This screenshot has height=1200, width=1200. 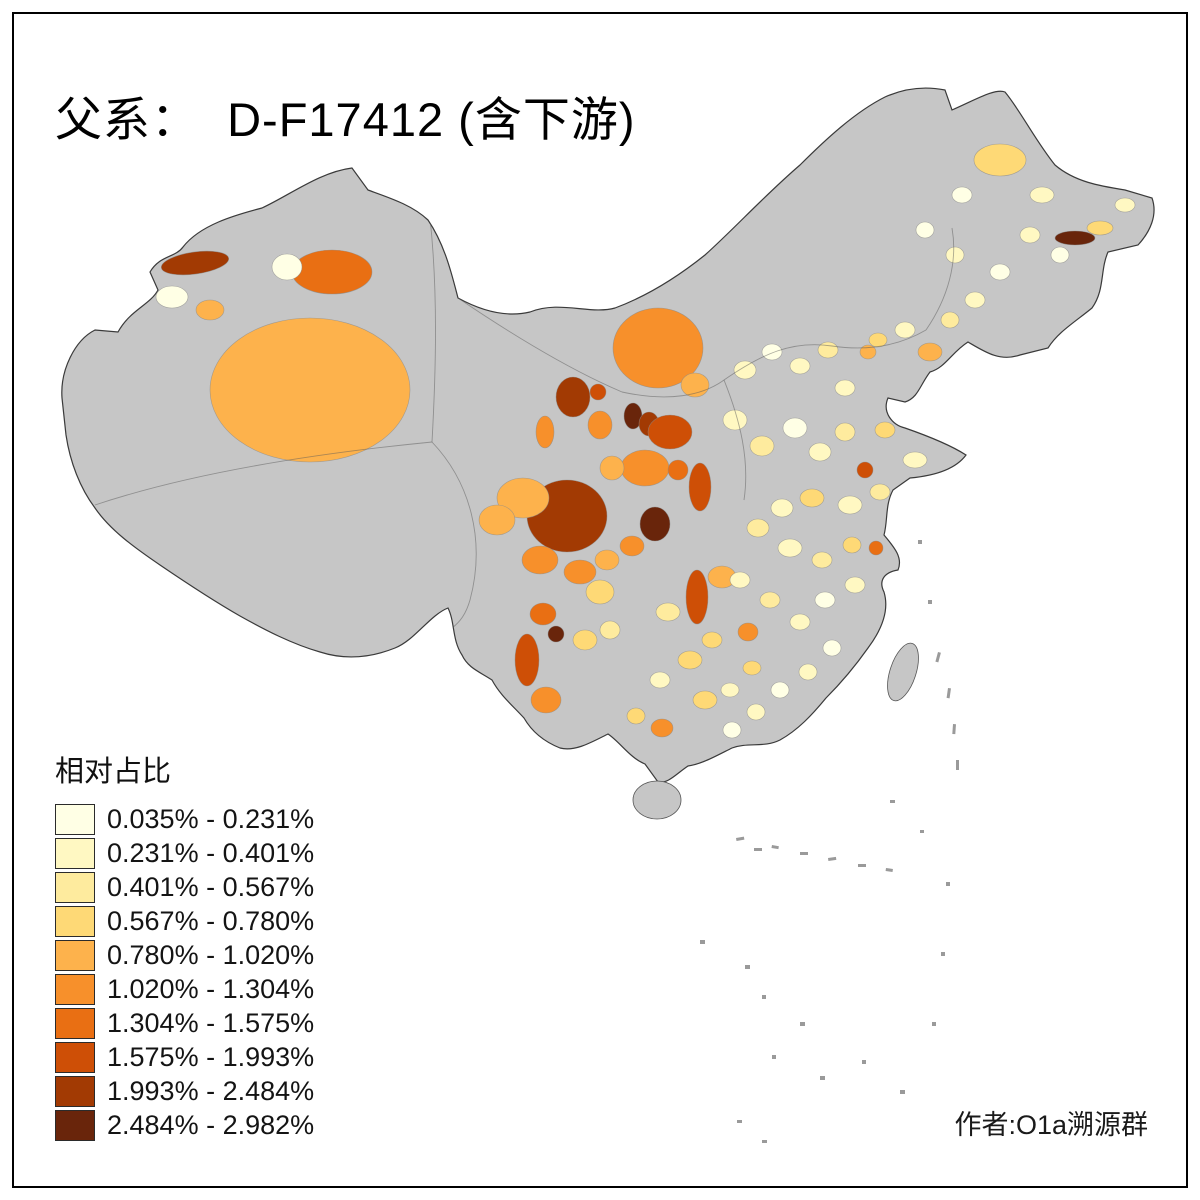 I want to click on legend-row: 1.304% - 1.575%, so click(x=185, y=1023).